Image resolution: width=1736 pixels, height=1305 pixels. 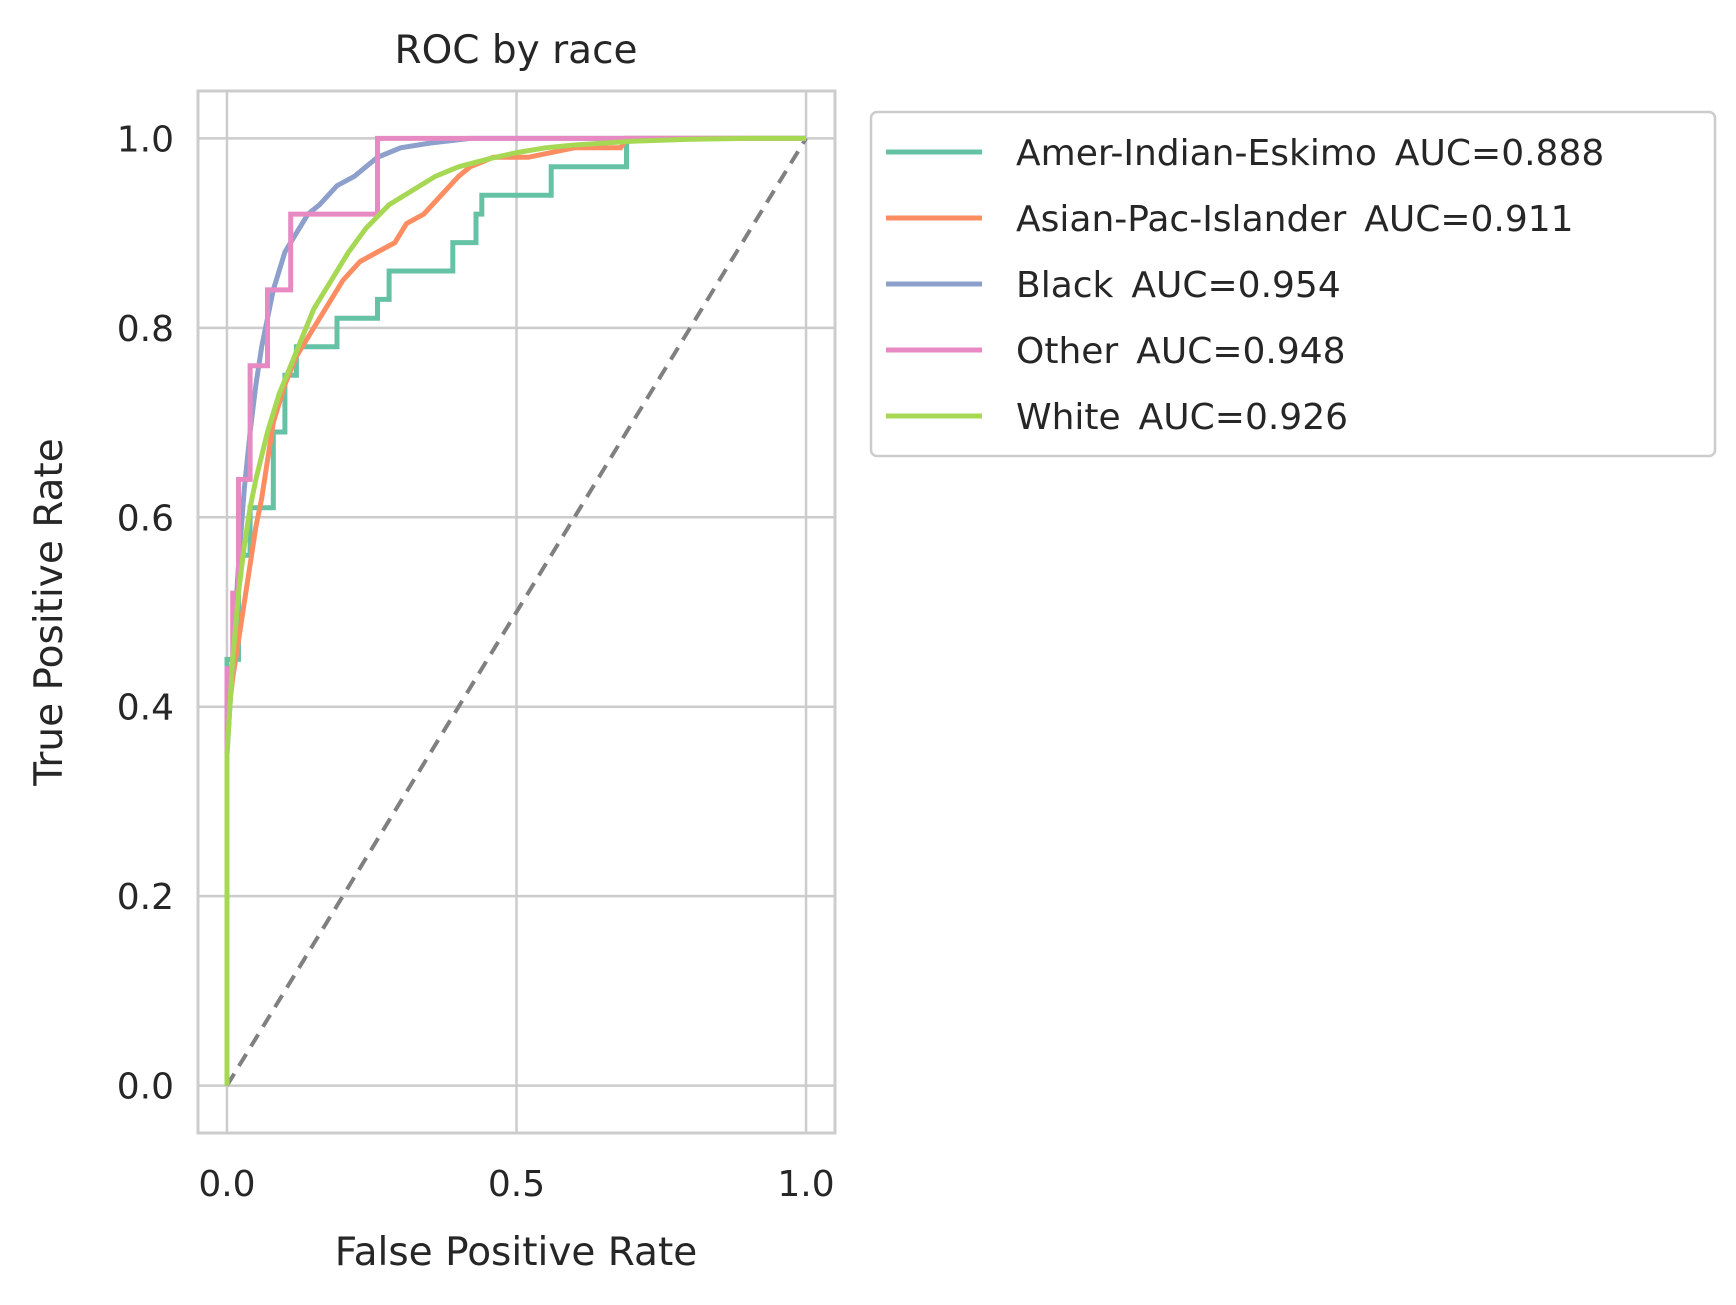 What do you see at coordinates (1295, 219) in the screenshot?
I see `legend-label: Asian-Pac-Islander AUC=0.911` at bounding box center [1295, 219].